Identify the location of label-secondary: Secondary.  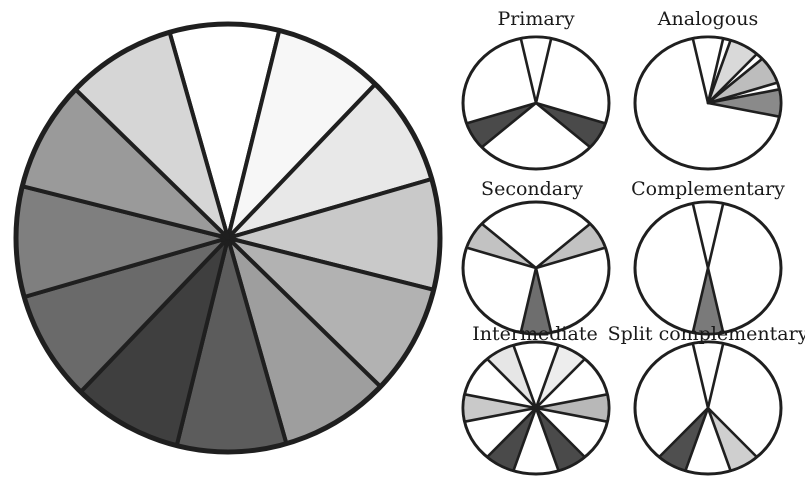
(532, 189).